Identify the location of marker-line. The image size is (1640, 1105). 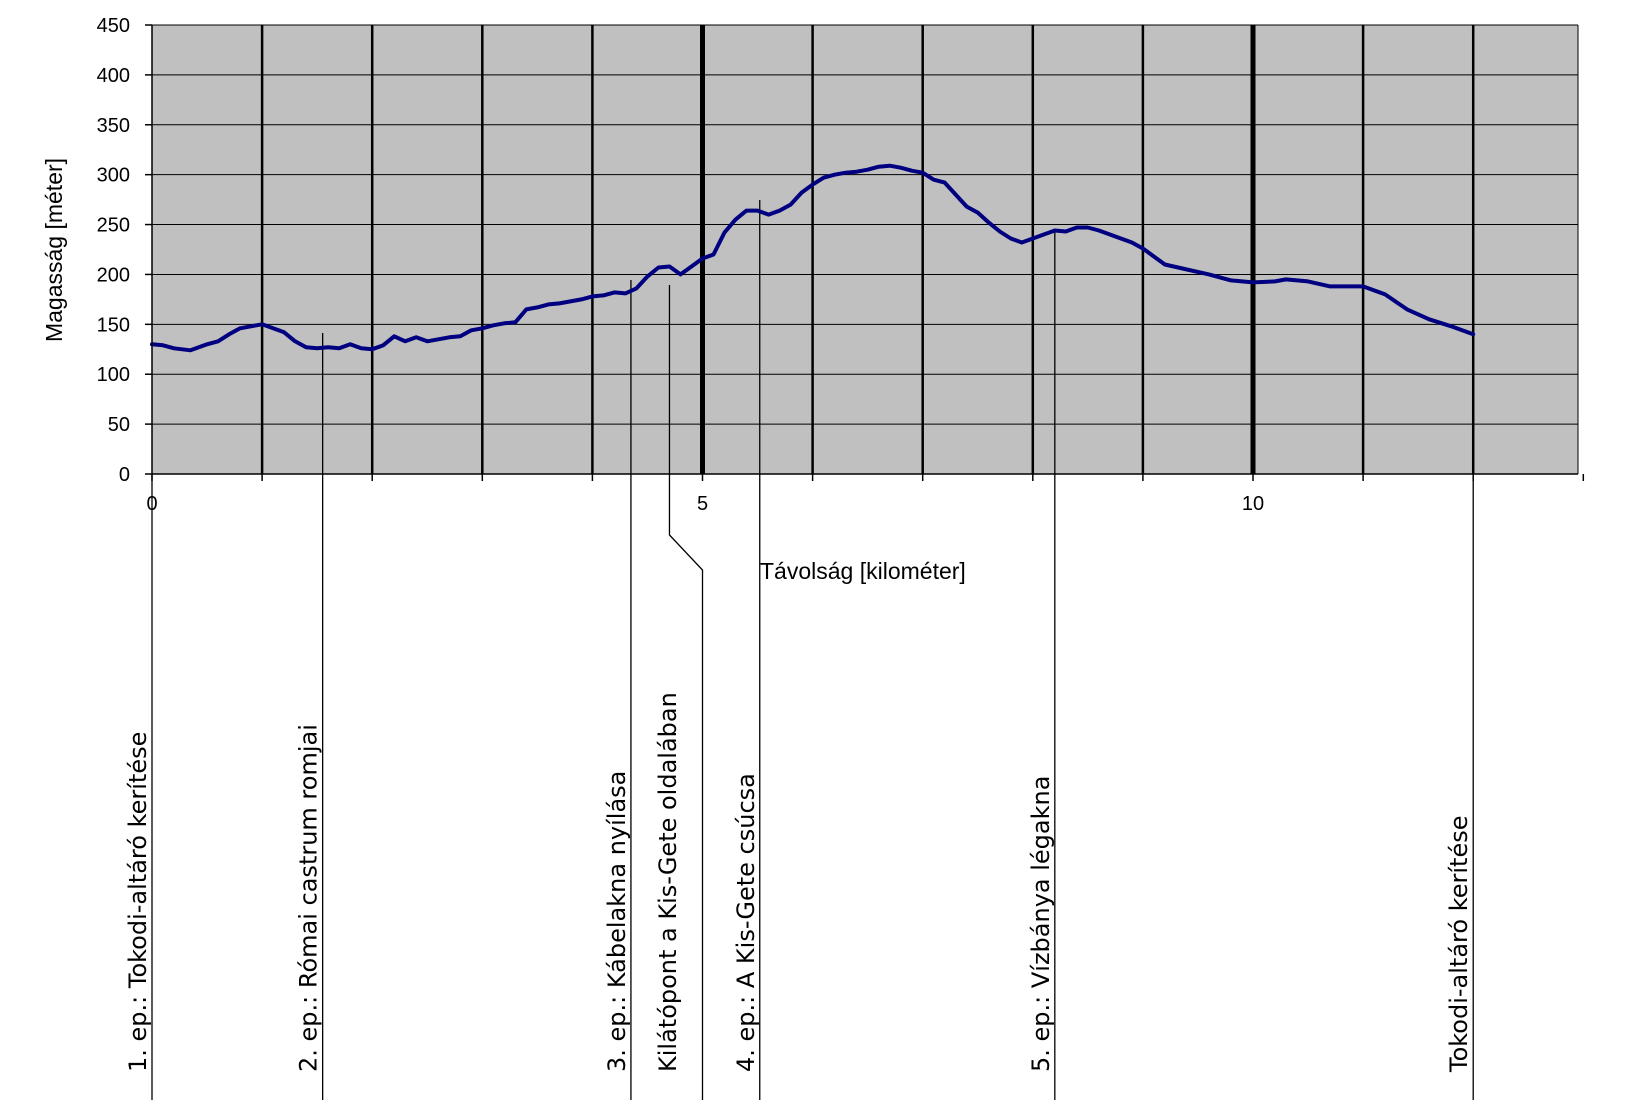
(686, 692).